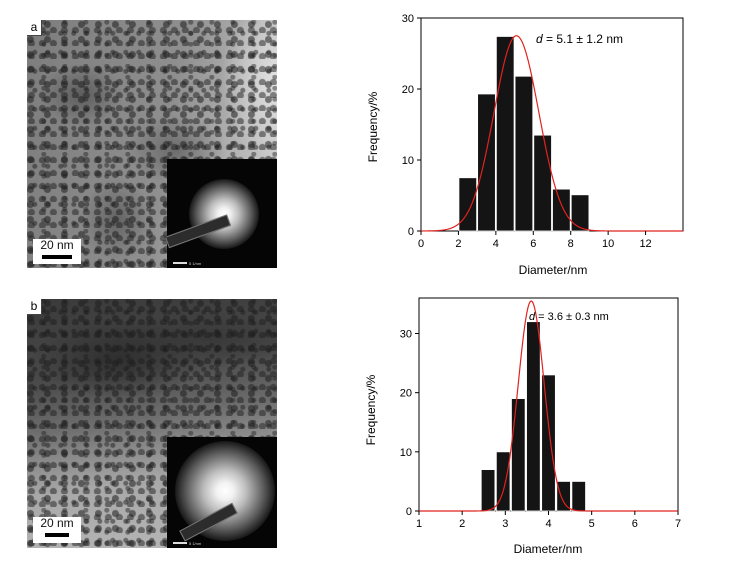 Image resolution: width=756 pixels, height=569 pixels. What do you see at coordinates (152, 144) in the screenshot?
I see `tem-image-a: a 20 nm 5 1/nm` at bounding box center [152, 144].